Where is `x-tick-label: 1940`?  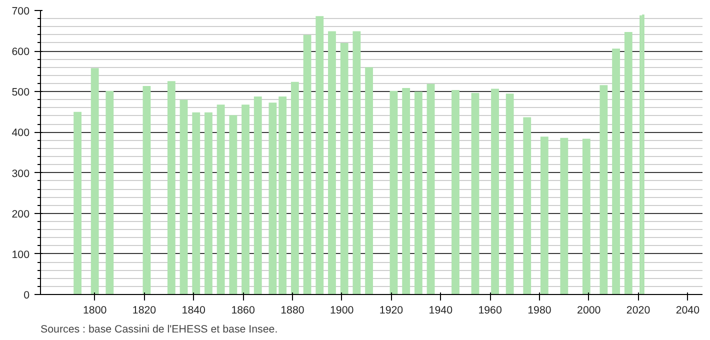
x-tick-label: 1940 is located at coordinates (440, 310).